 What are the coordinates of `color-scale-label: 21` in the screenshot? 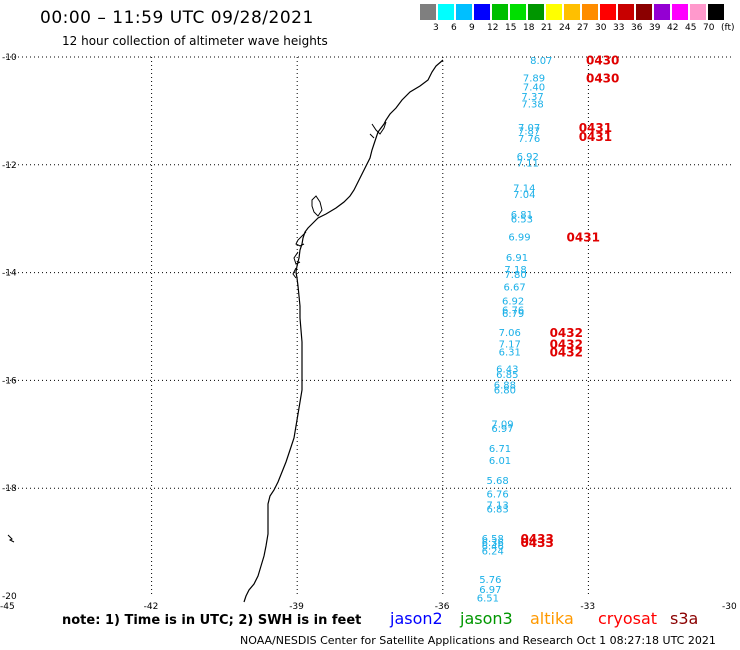 It's located at (547, 28).